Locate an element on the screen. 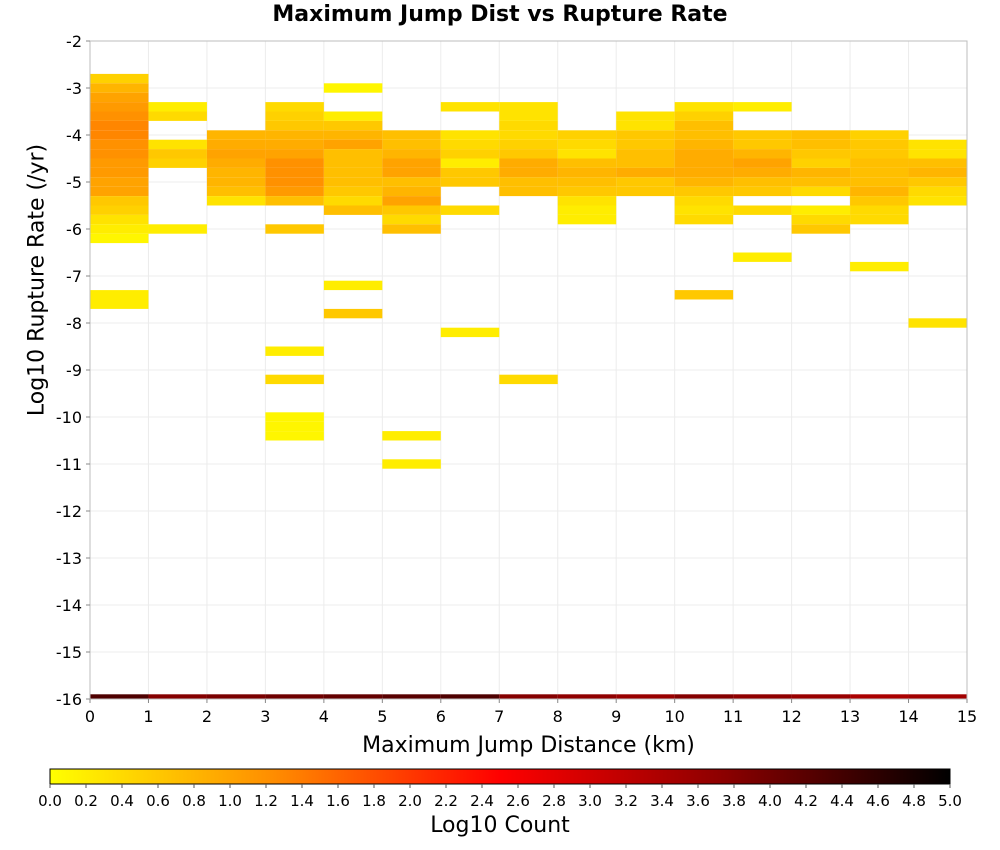 This screenshot has width=1000, height=850. x-tick-label: 6 is located at coordinates (441, 716).